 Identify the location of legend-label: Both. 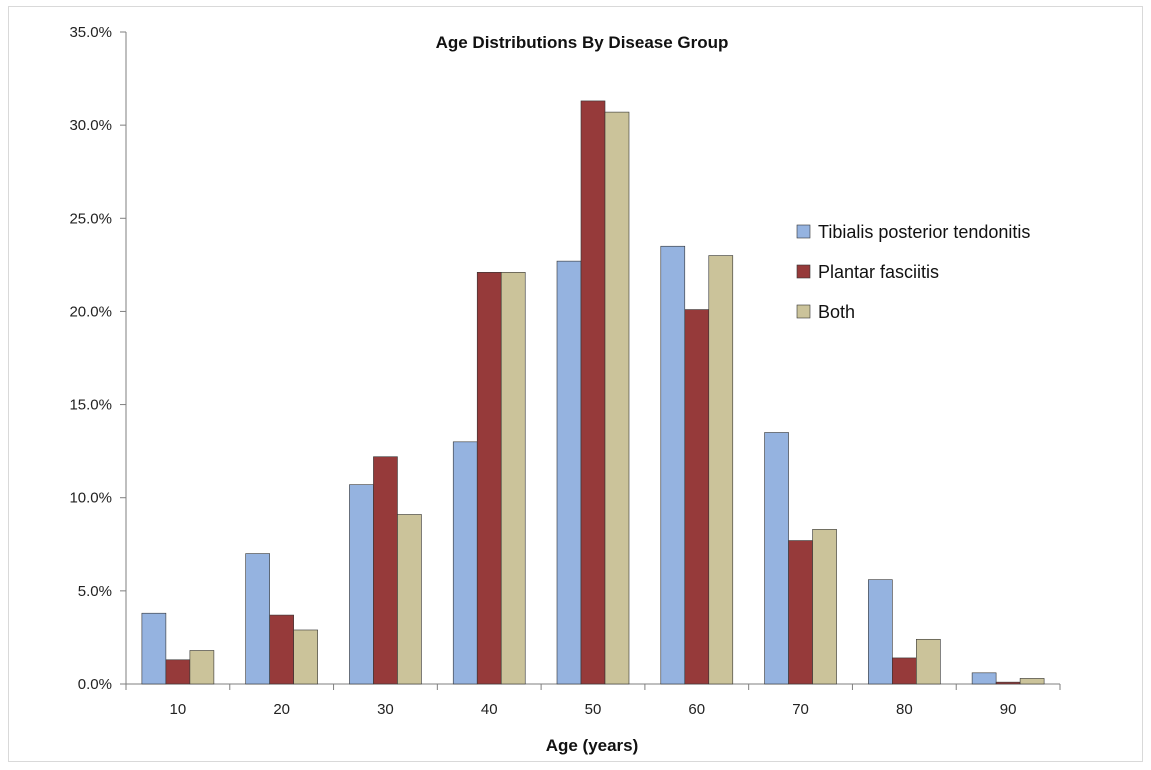
(836, 312).